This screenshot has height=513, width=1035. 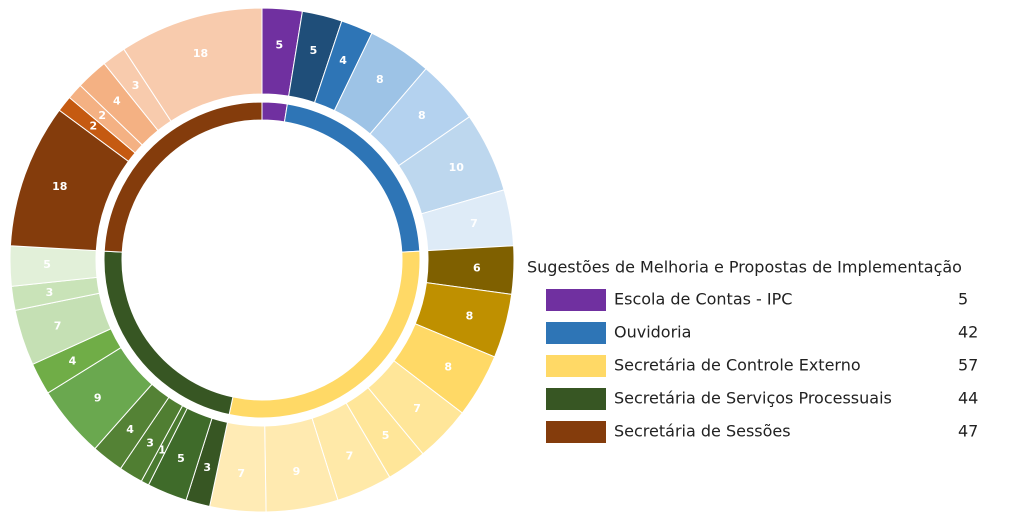 What do you see at coordinates (477, 268) in the screenshot?
I see `segment-label: 6` at bounding box center [477, 268].